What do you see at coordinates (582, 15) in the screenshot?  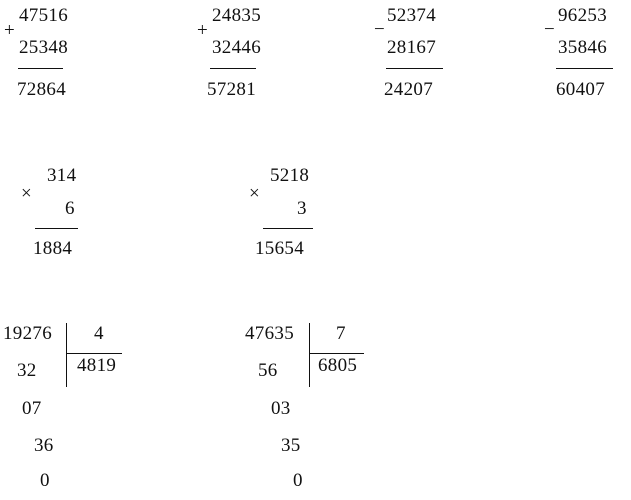 I see `minuend: 96253` at bounding box center [582, 15].